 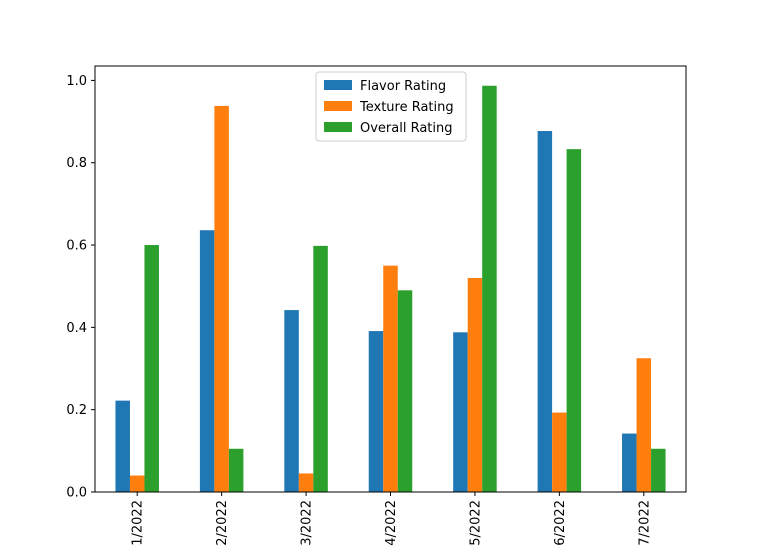 What do you see at coordinates (307, 523) in the screenshot?
I see `x-tick-label: 3/2022` at bounding box center [307, 523].